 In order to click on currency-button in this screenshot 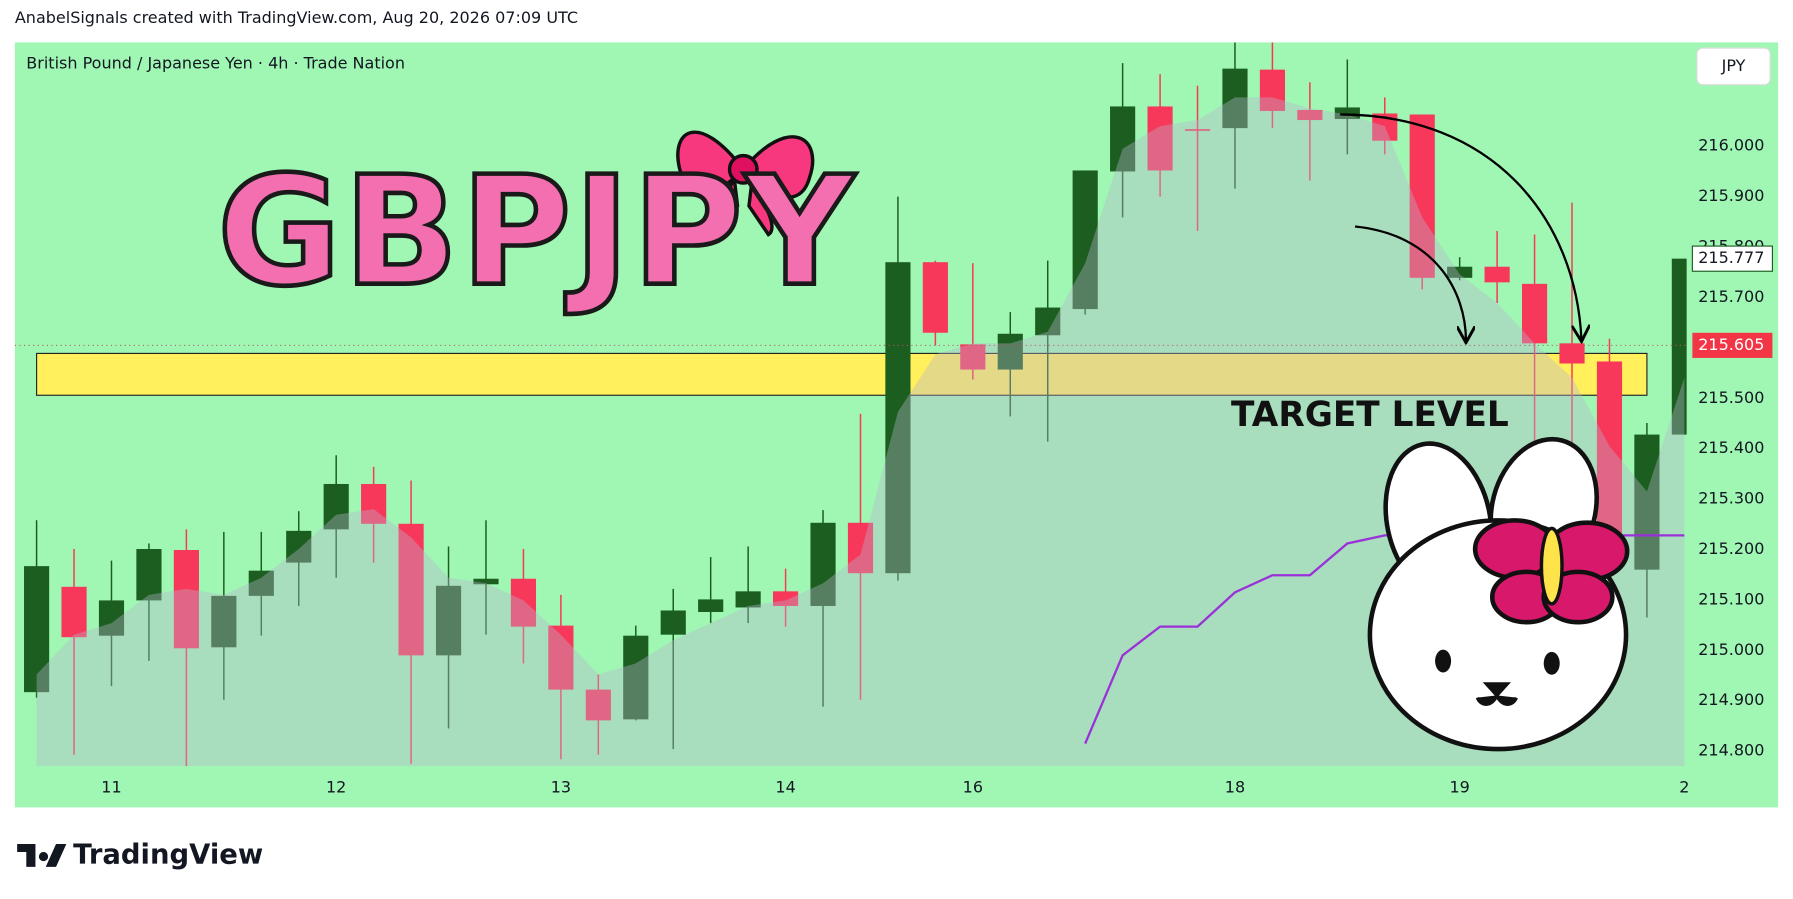, I will do `click(1733, 66)`.